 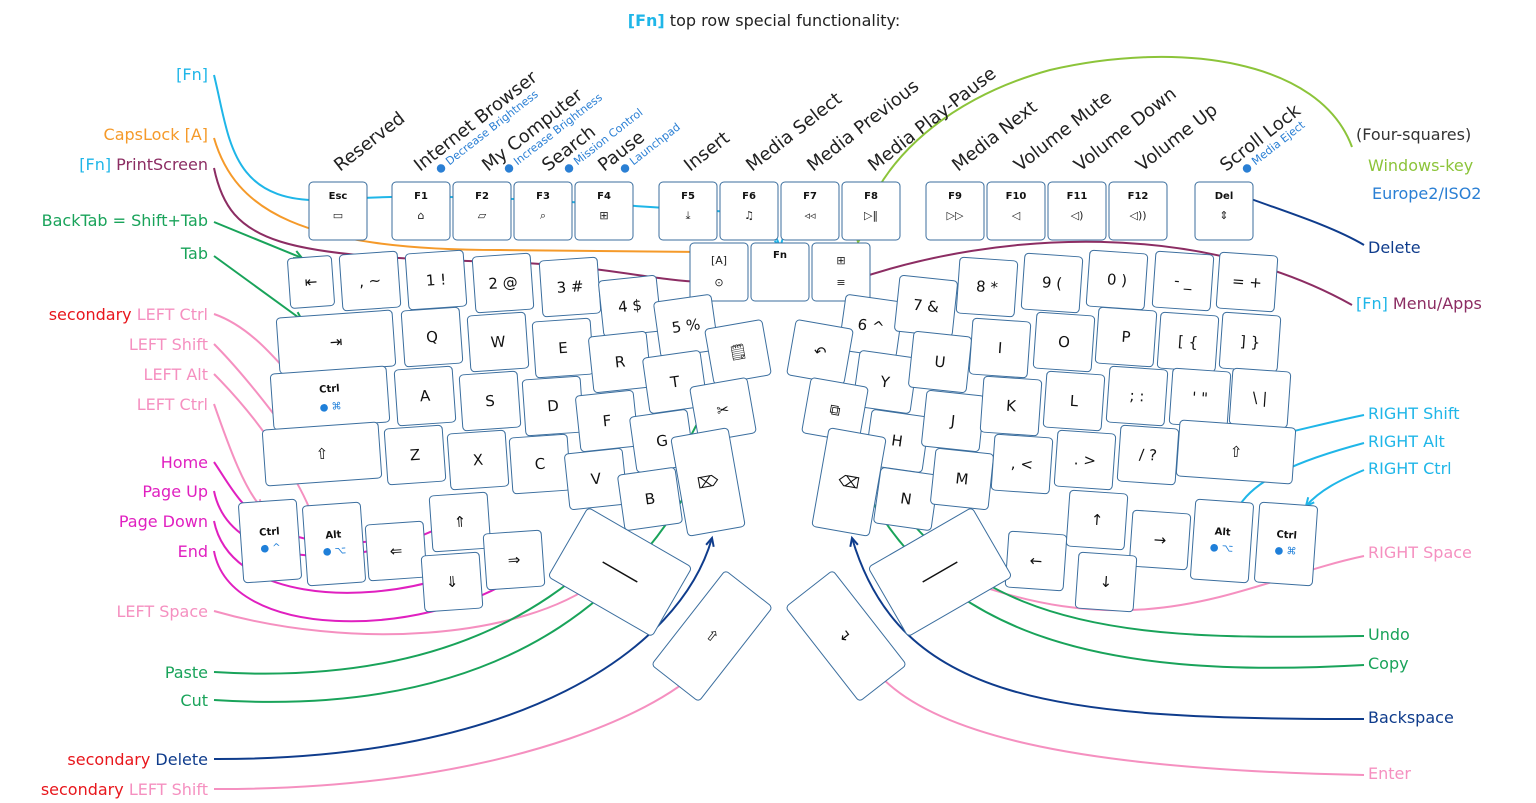 I want to click on key-icon: ◁, so click(x=1016, y=215).